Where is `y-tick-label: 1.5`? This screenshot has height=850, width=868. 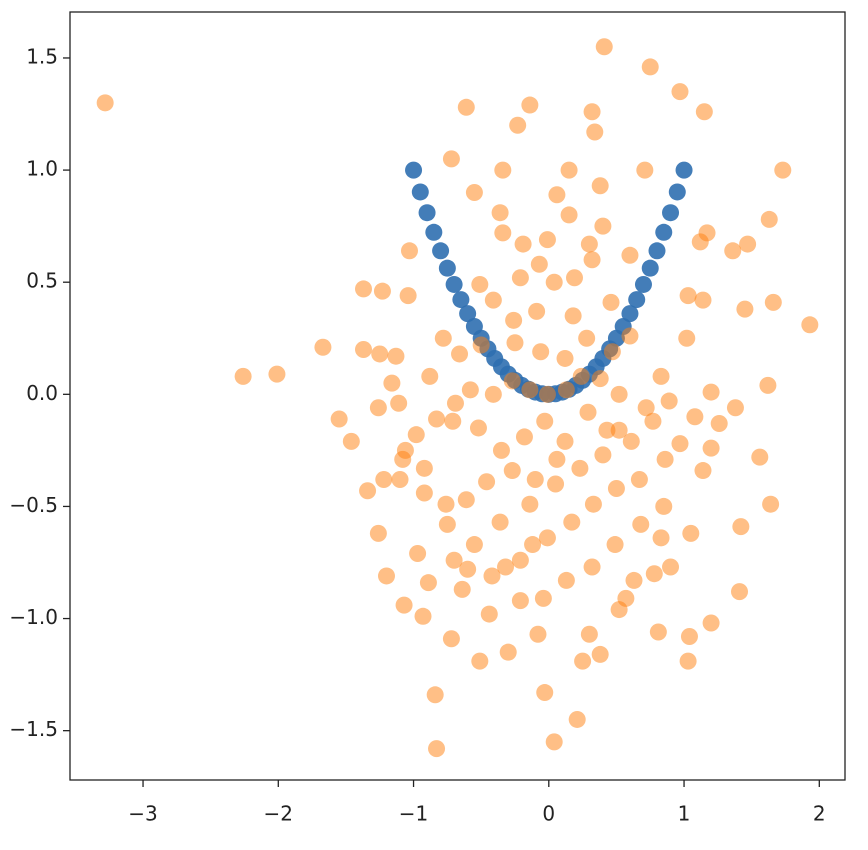
y-tick-label: 1.5 is located at coordinates (42, 56).